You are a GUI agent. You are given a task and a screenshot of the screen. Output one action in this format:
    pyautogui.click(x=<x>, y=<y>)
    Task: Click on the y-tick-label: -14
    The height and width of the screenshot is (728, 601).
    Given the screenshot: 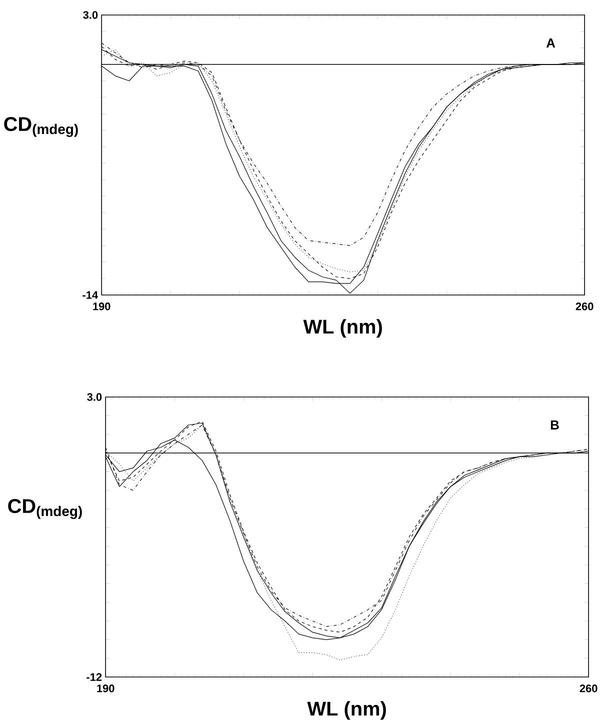 What is the action you would take?
    pyautogui.click(x=90, y=295)
    